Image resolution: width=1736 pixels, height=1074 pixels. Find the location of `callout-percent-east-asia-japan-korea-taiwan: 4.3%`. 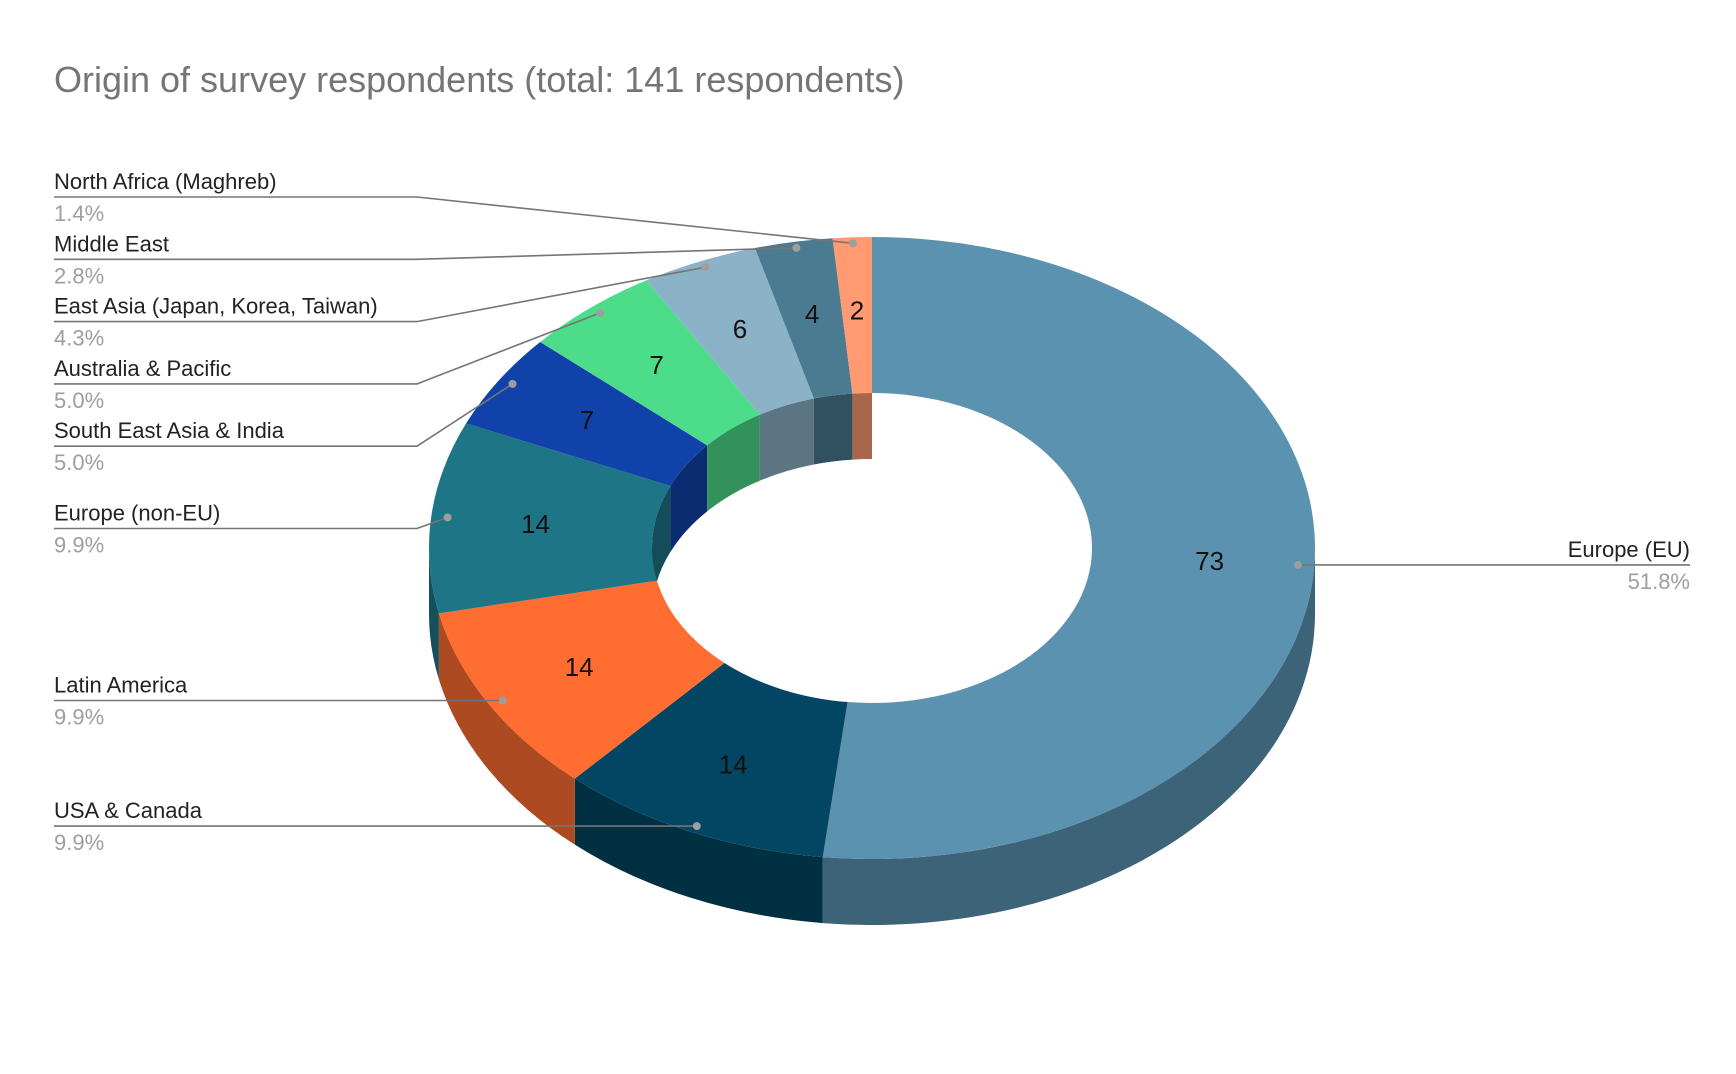

callout-percent-east-asia-japan-korea-taiwan: 4.3% is located at coordinates (79, 338).